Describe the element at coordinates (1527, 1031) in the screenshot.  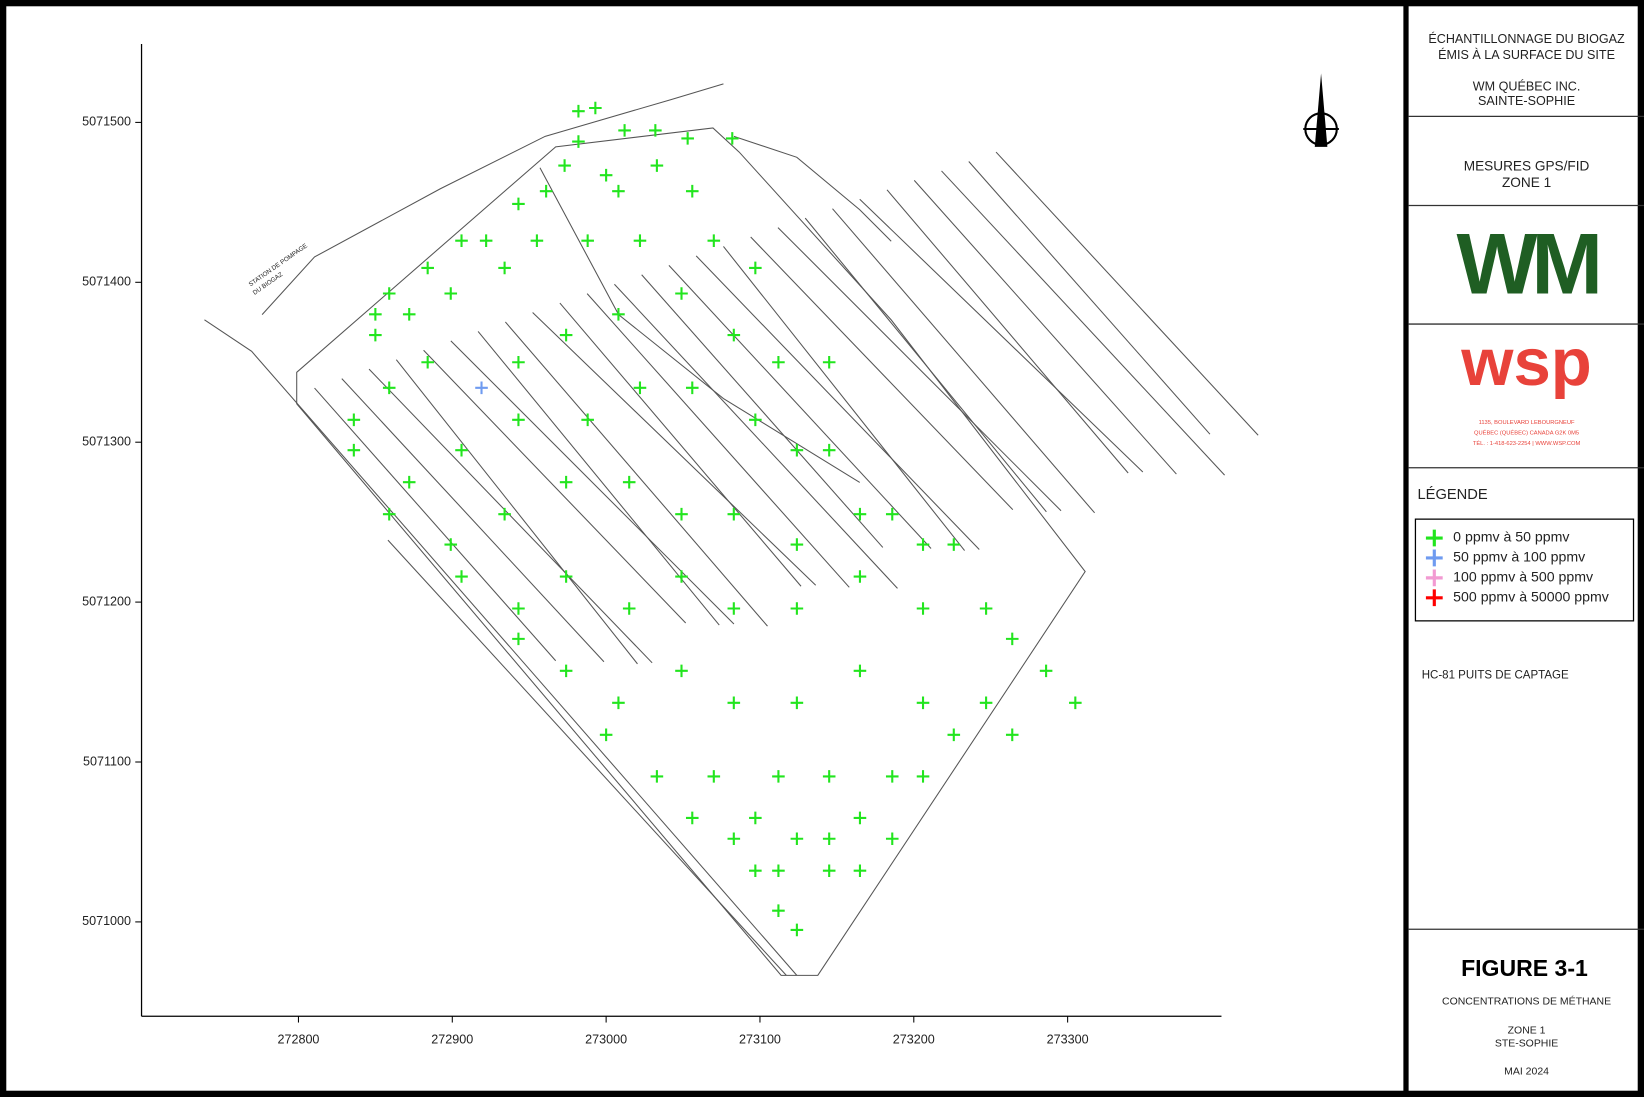
I see `figure-zone: ZONE 1` at that location.